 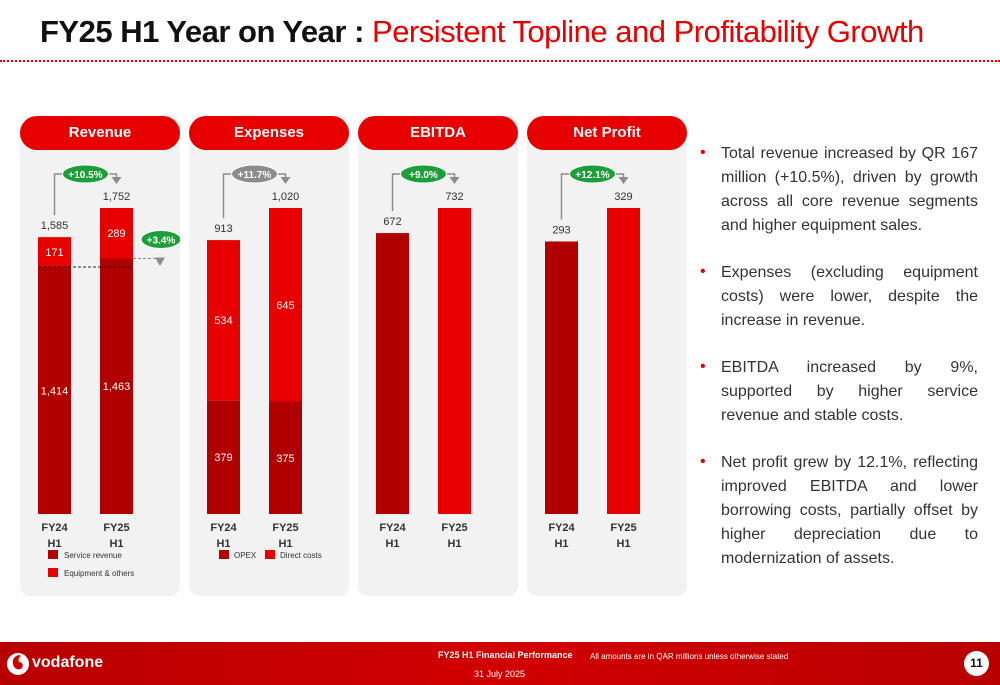 I want to click on bar-equipment-others-fy24-h1, so click(x=54, y=252).